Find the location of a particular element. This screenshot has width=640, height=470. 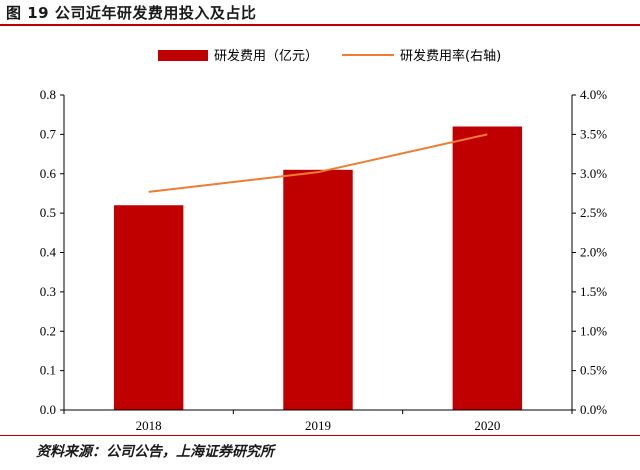

y2-tick-label: 1.5% is located at coordinates (593, 291).